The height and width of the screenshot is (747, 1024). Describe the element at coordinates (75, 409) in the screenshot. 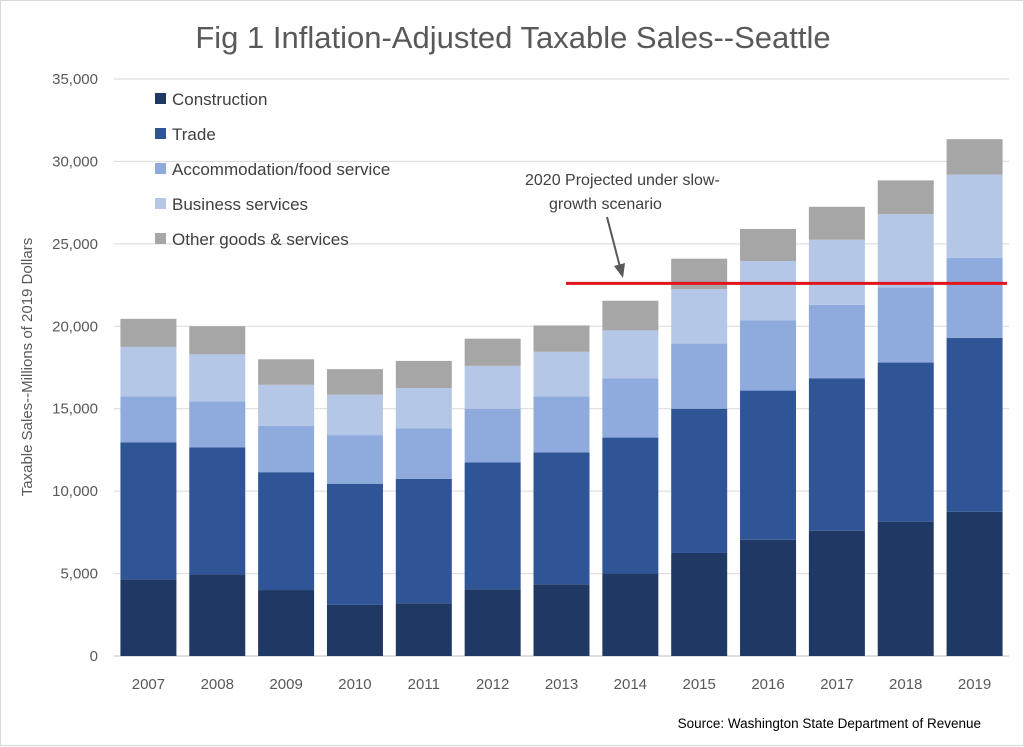

I see `y-tick-label: 15,000` at that location.